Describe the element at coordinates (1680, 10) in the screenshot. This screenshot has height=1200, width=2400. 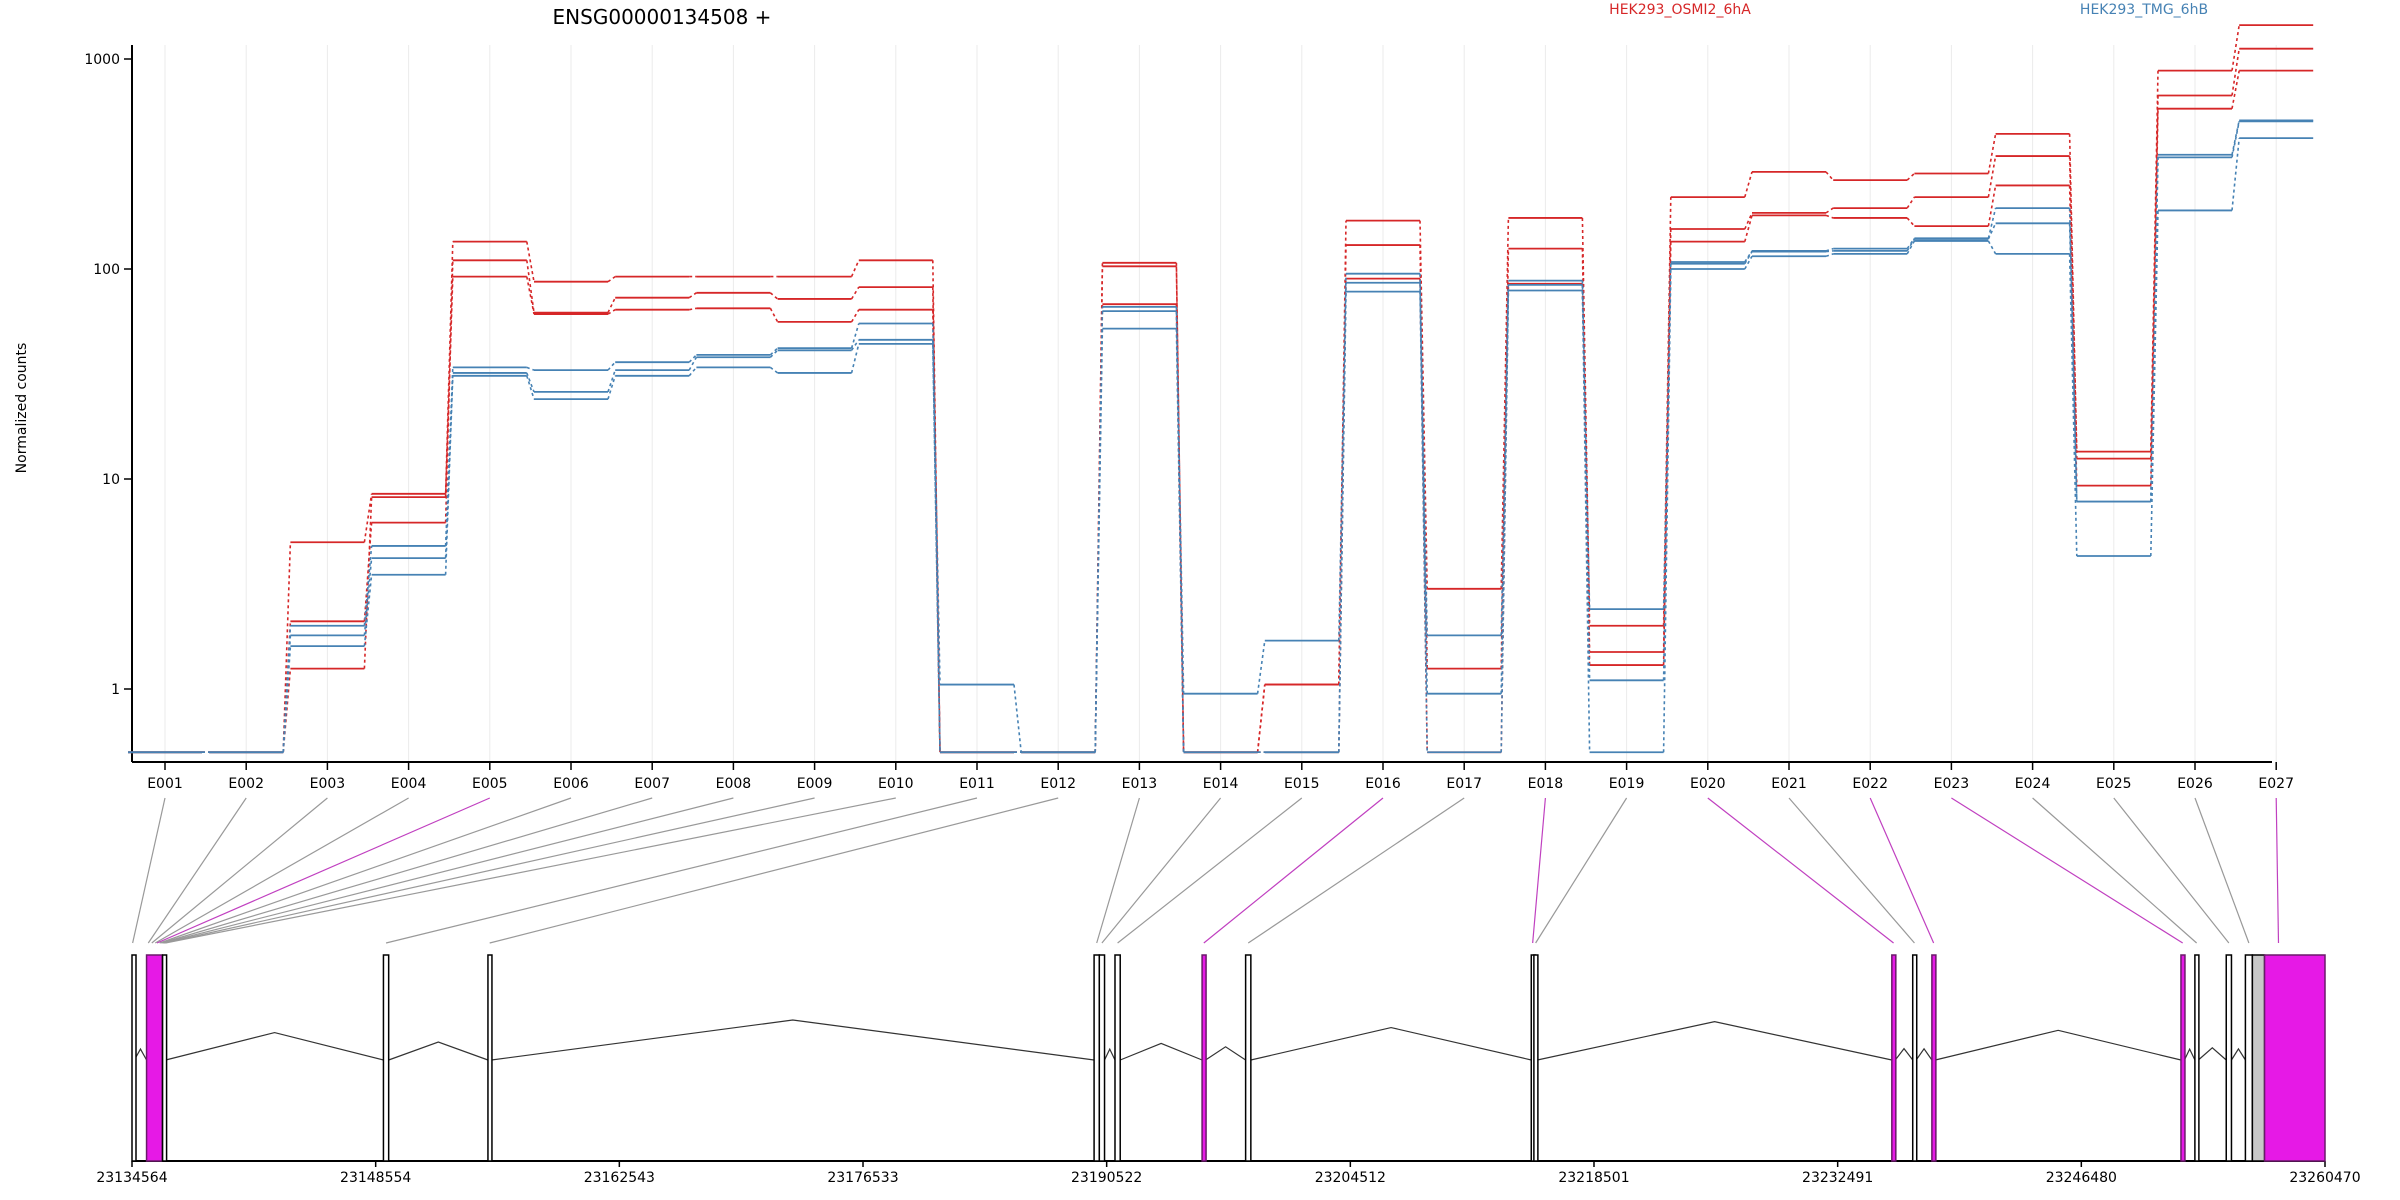
I see `legend-series-a: HEK293_OSMI2_6hA` at that location.